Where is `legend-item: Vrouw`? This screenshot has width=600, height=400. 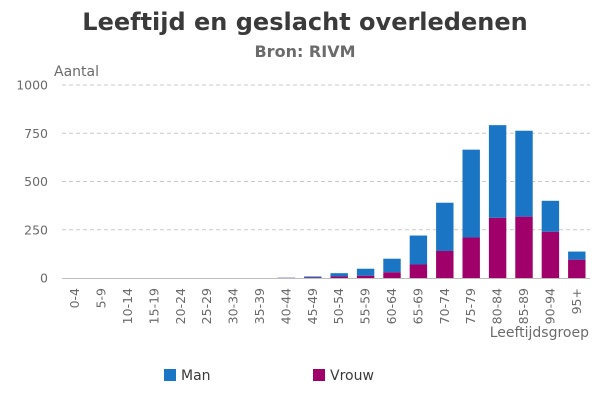 legend-item: Vrouw is located at coordinates (343, 376).